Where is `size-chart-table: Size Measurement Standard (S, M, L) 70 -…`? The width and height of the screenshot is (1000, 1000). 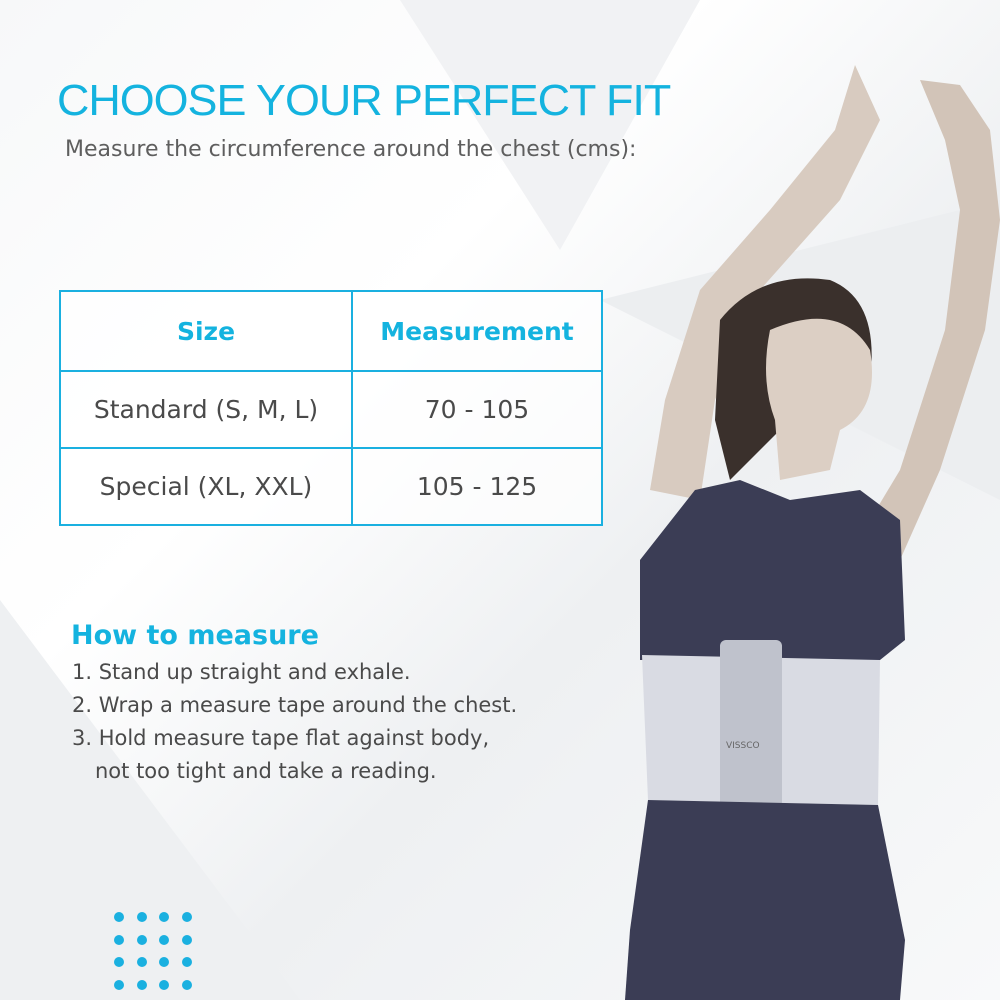
size-chart-table: Size Measurement Standard (S, M, L) 70 -… is located at coordinates (331, 408).